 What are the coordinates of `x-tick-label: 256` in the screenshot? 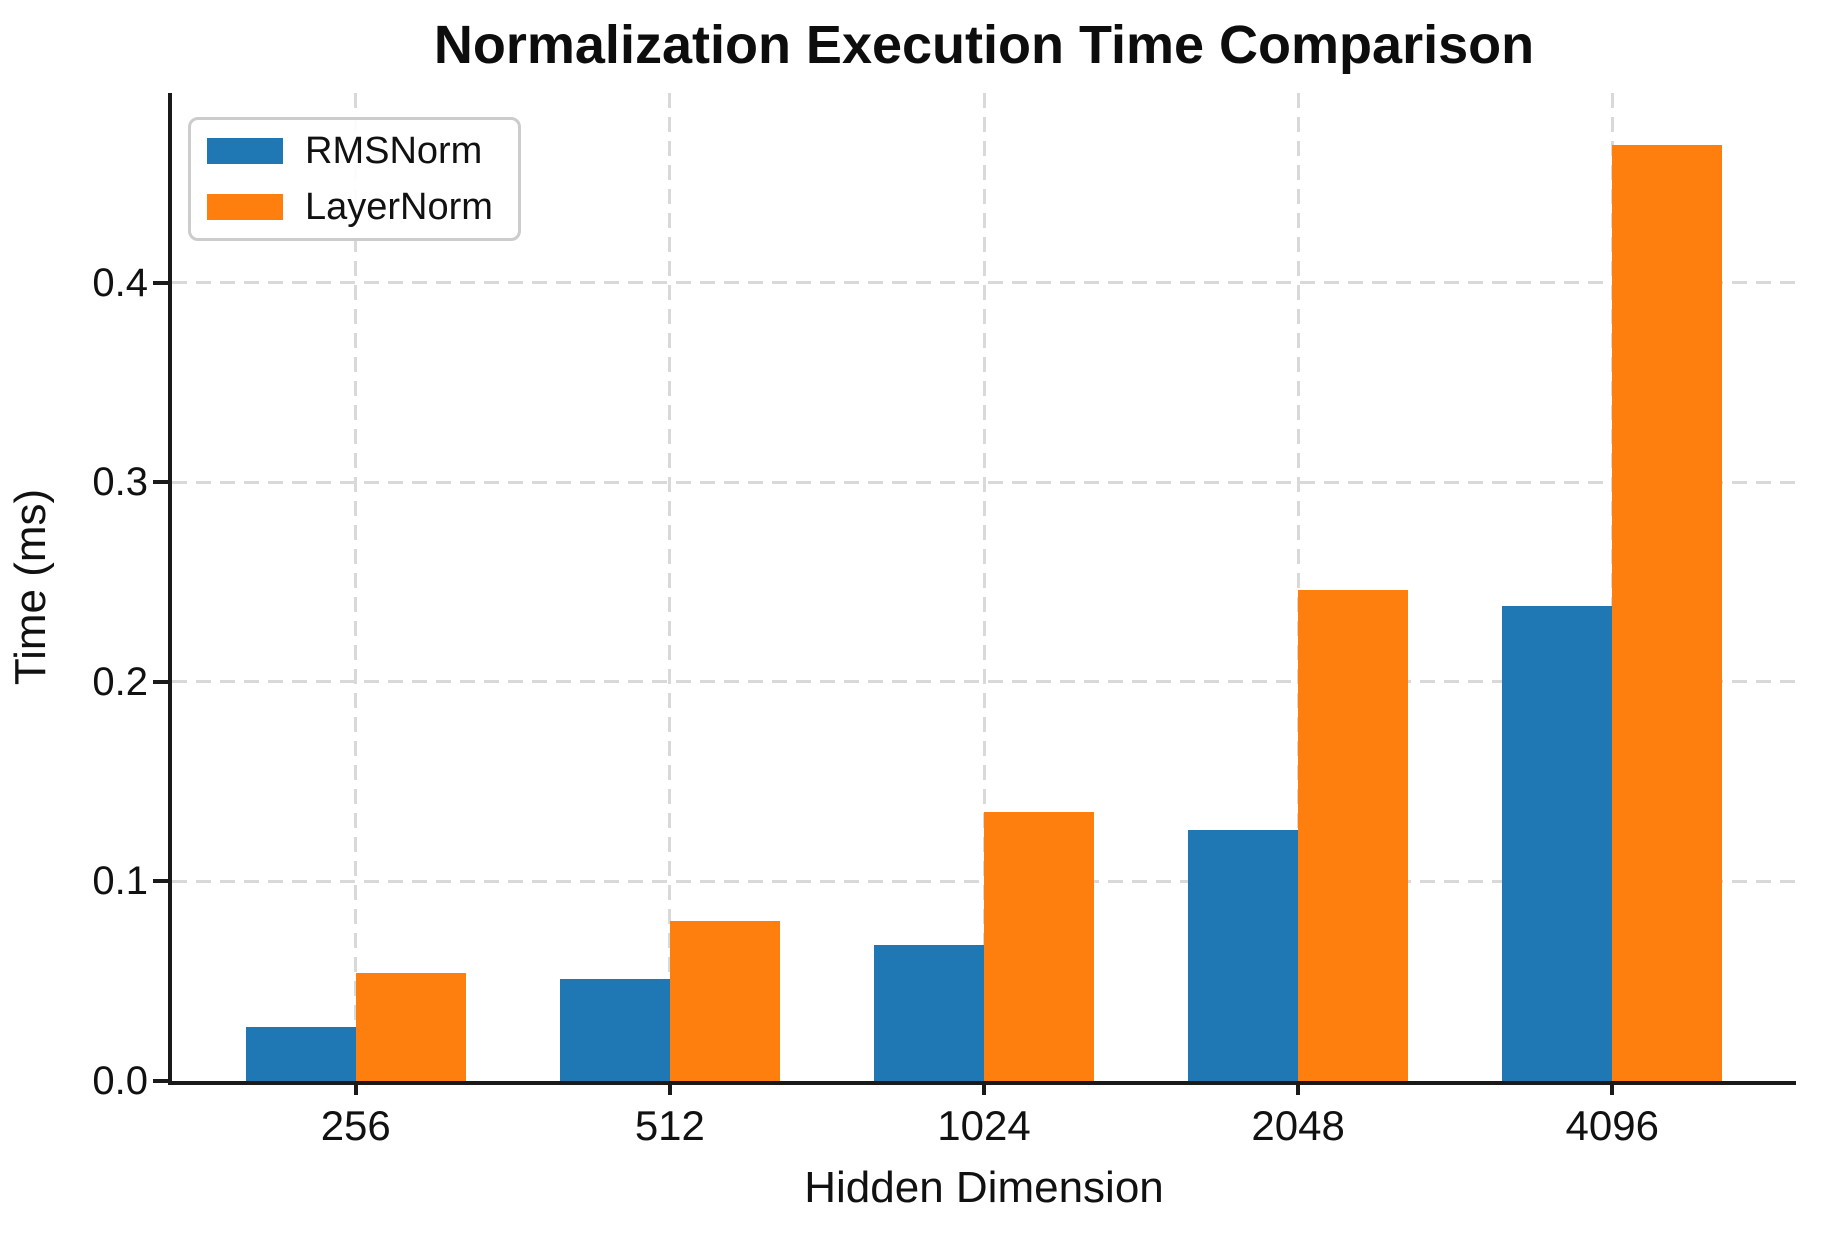 It's located at (355, 1125).